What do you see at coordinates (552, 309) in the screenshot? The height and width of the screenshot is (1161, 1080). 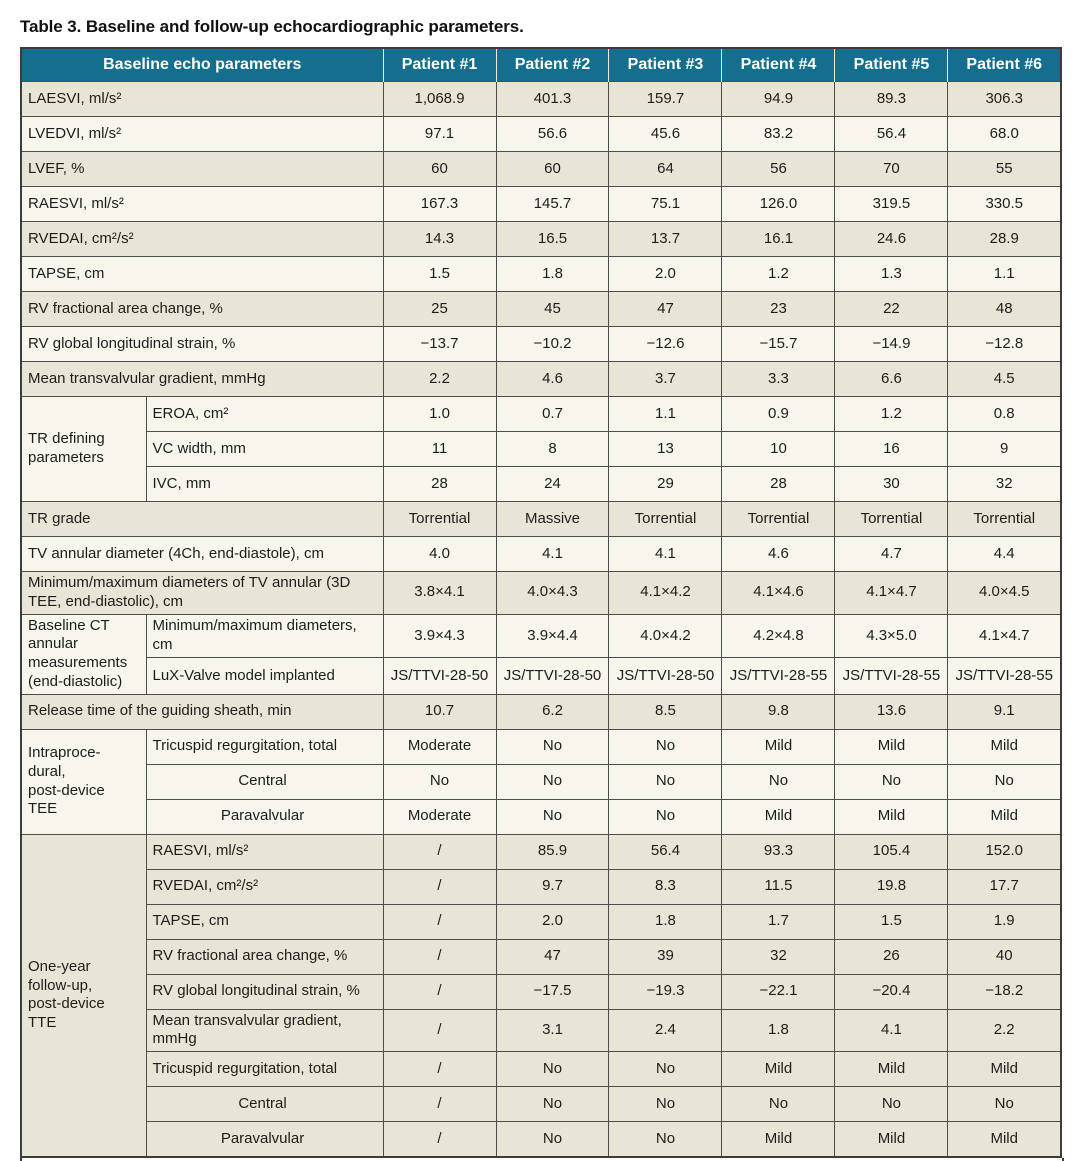 I see `cell-value: 45` at bounding box center [552, 309].